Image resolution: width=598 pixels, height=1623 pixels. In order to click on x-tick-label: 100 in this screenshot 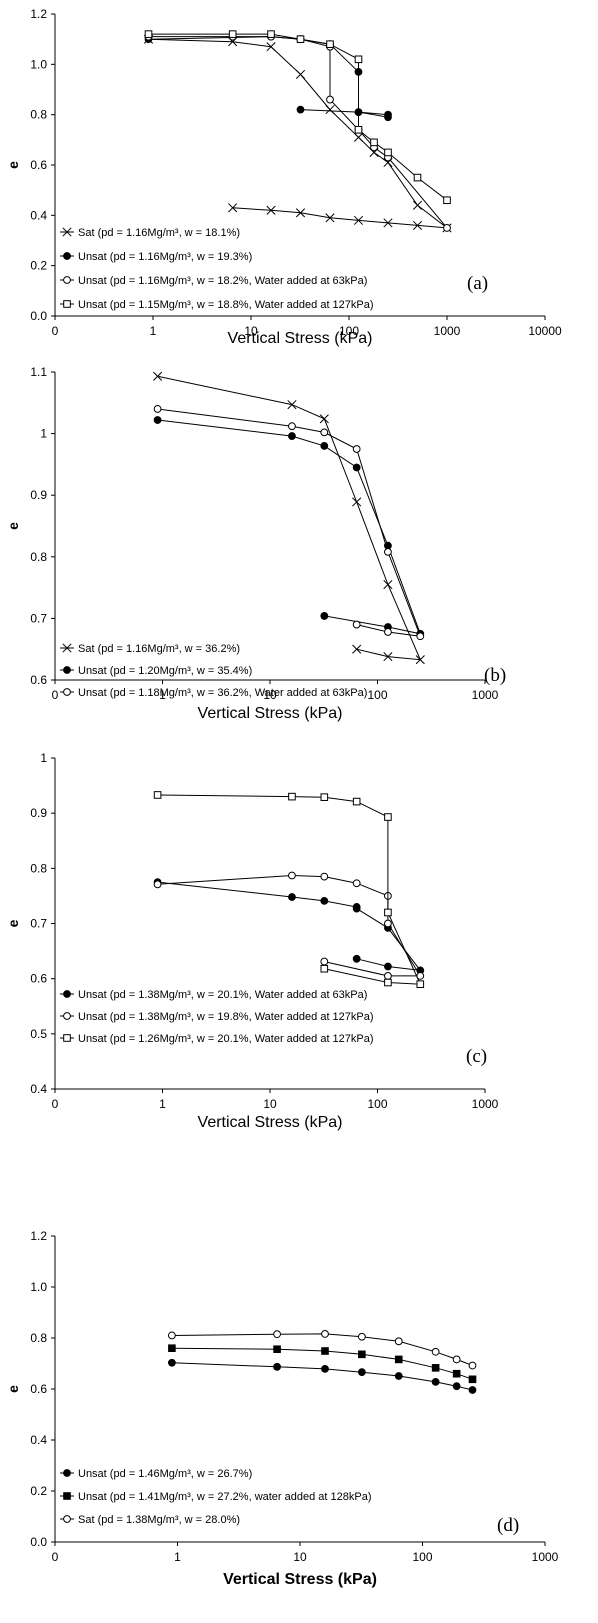, I will do `click(422, 1557)`.